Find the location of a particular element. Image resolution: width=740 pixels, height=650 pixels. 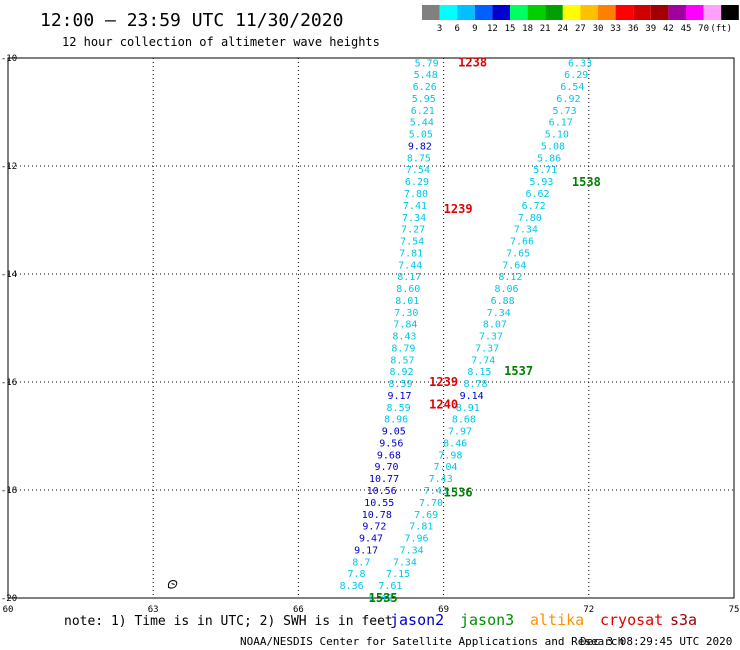

wave-height-point: 9.17 is located at coordinates (366, 550).